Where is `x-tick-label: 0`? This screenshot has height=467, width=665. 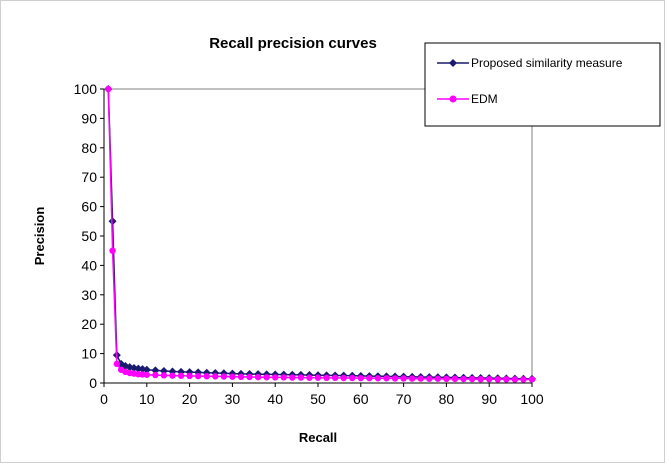 x-tick-label: 0 is located at coordinates (104, 399).